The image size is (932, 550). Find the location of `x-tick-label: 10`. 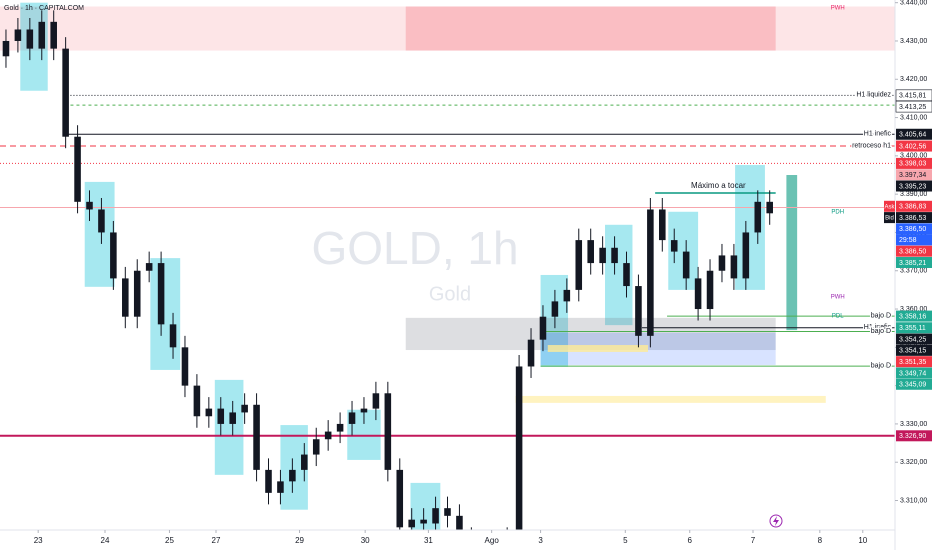

x-tick-label: 10 is located at coordinates (862, 540).